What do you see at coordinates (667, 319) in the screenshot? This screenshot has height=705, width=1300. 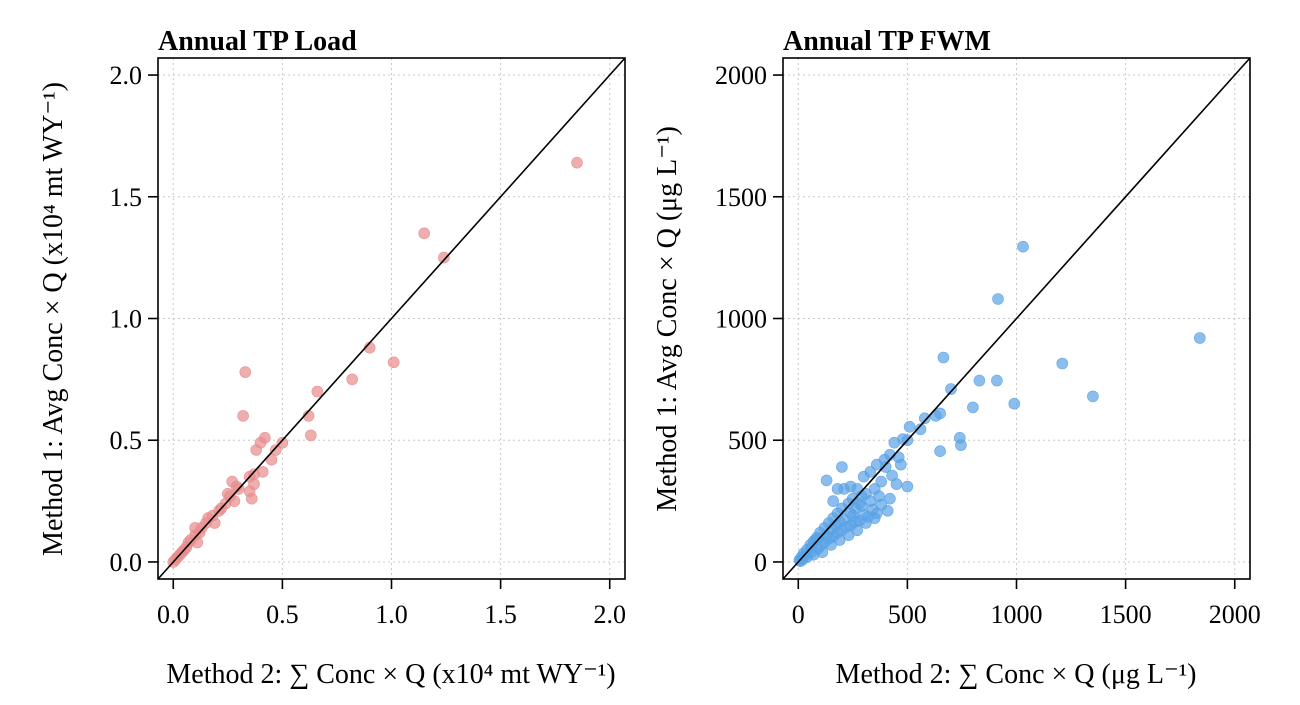 I see `y-axis-label: Method 1: Avg Conc × Q (μg L⁻¹)` at bounding box center [667, 319].